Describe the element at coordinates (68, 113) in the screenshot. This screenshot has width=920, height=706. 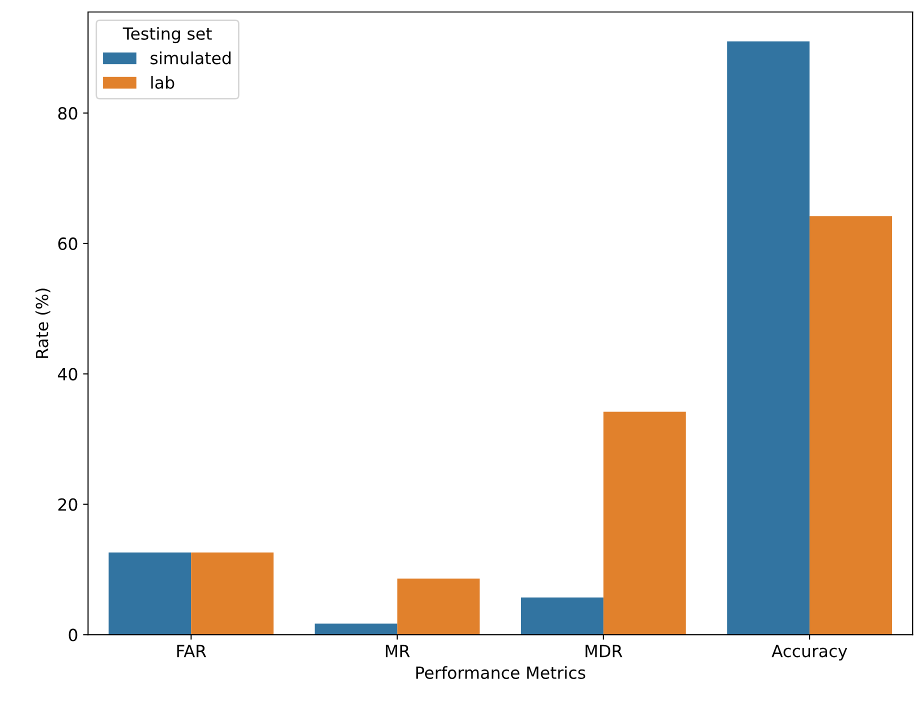
I see `y-tick-label: 80` at that location.